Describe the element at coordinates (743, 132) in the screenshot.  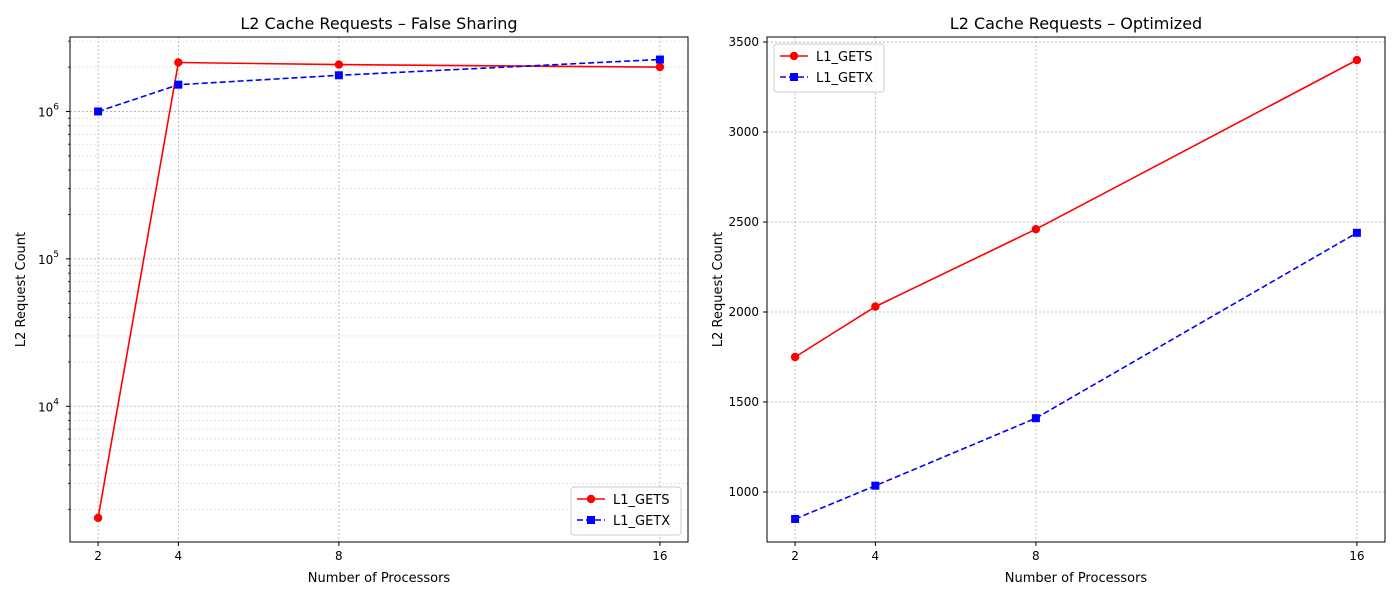
I see `y-tick-label: 3000` at that location.